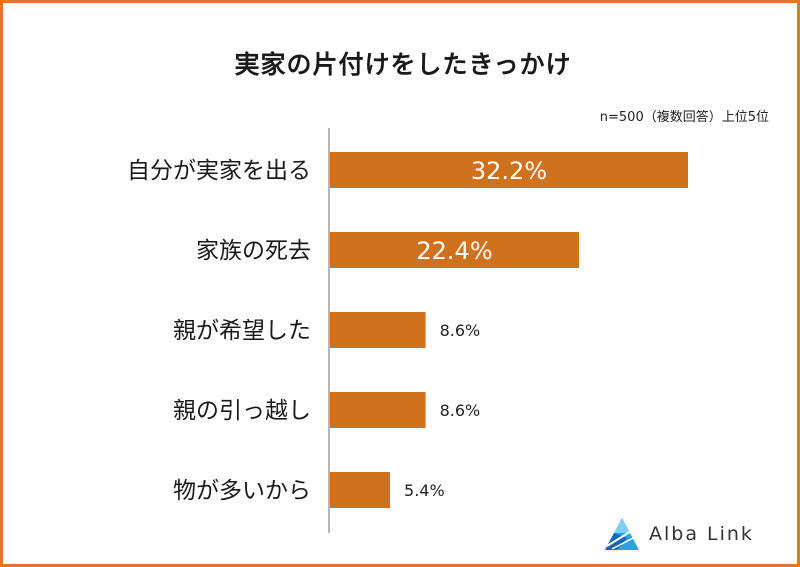 This screenshot has width=800, height=567. Describe the element at coordinates (403, 64) in the screenshot. I see `chart-title: 実家の片付けをしたきっかけ` at that location.